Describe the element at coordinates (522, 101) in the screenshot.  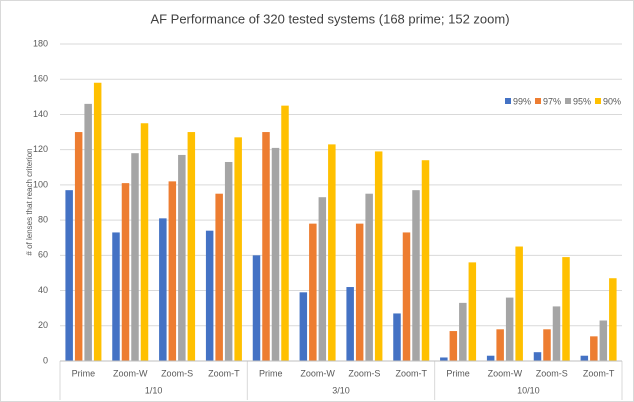
I see `legend-label: 99%` at that location.